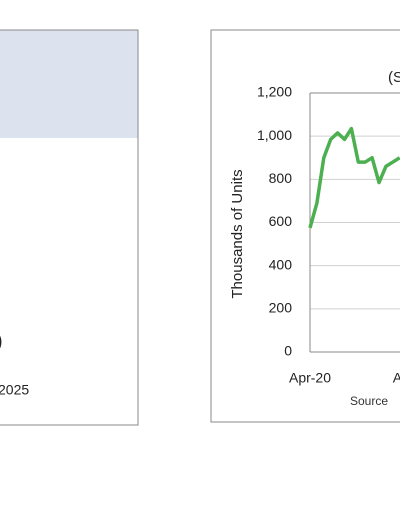  What do you see at coordinates (274, 92) in the screenshot?
I see `y-tick-label: 1,200` at bounding box center [274, 92].